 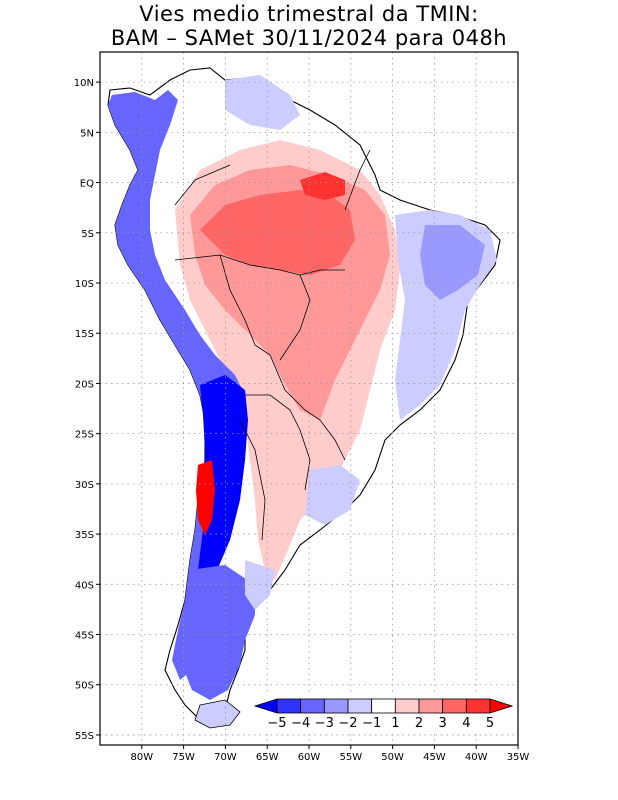 I want to click on central-chile-warm-streak, so click(x=205, y=497).